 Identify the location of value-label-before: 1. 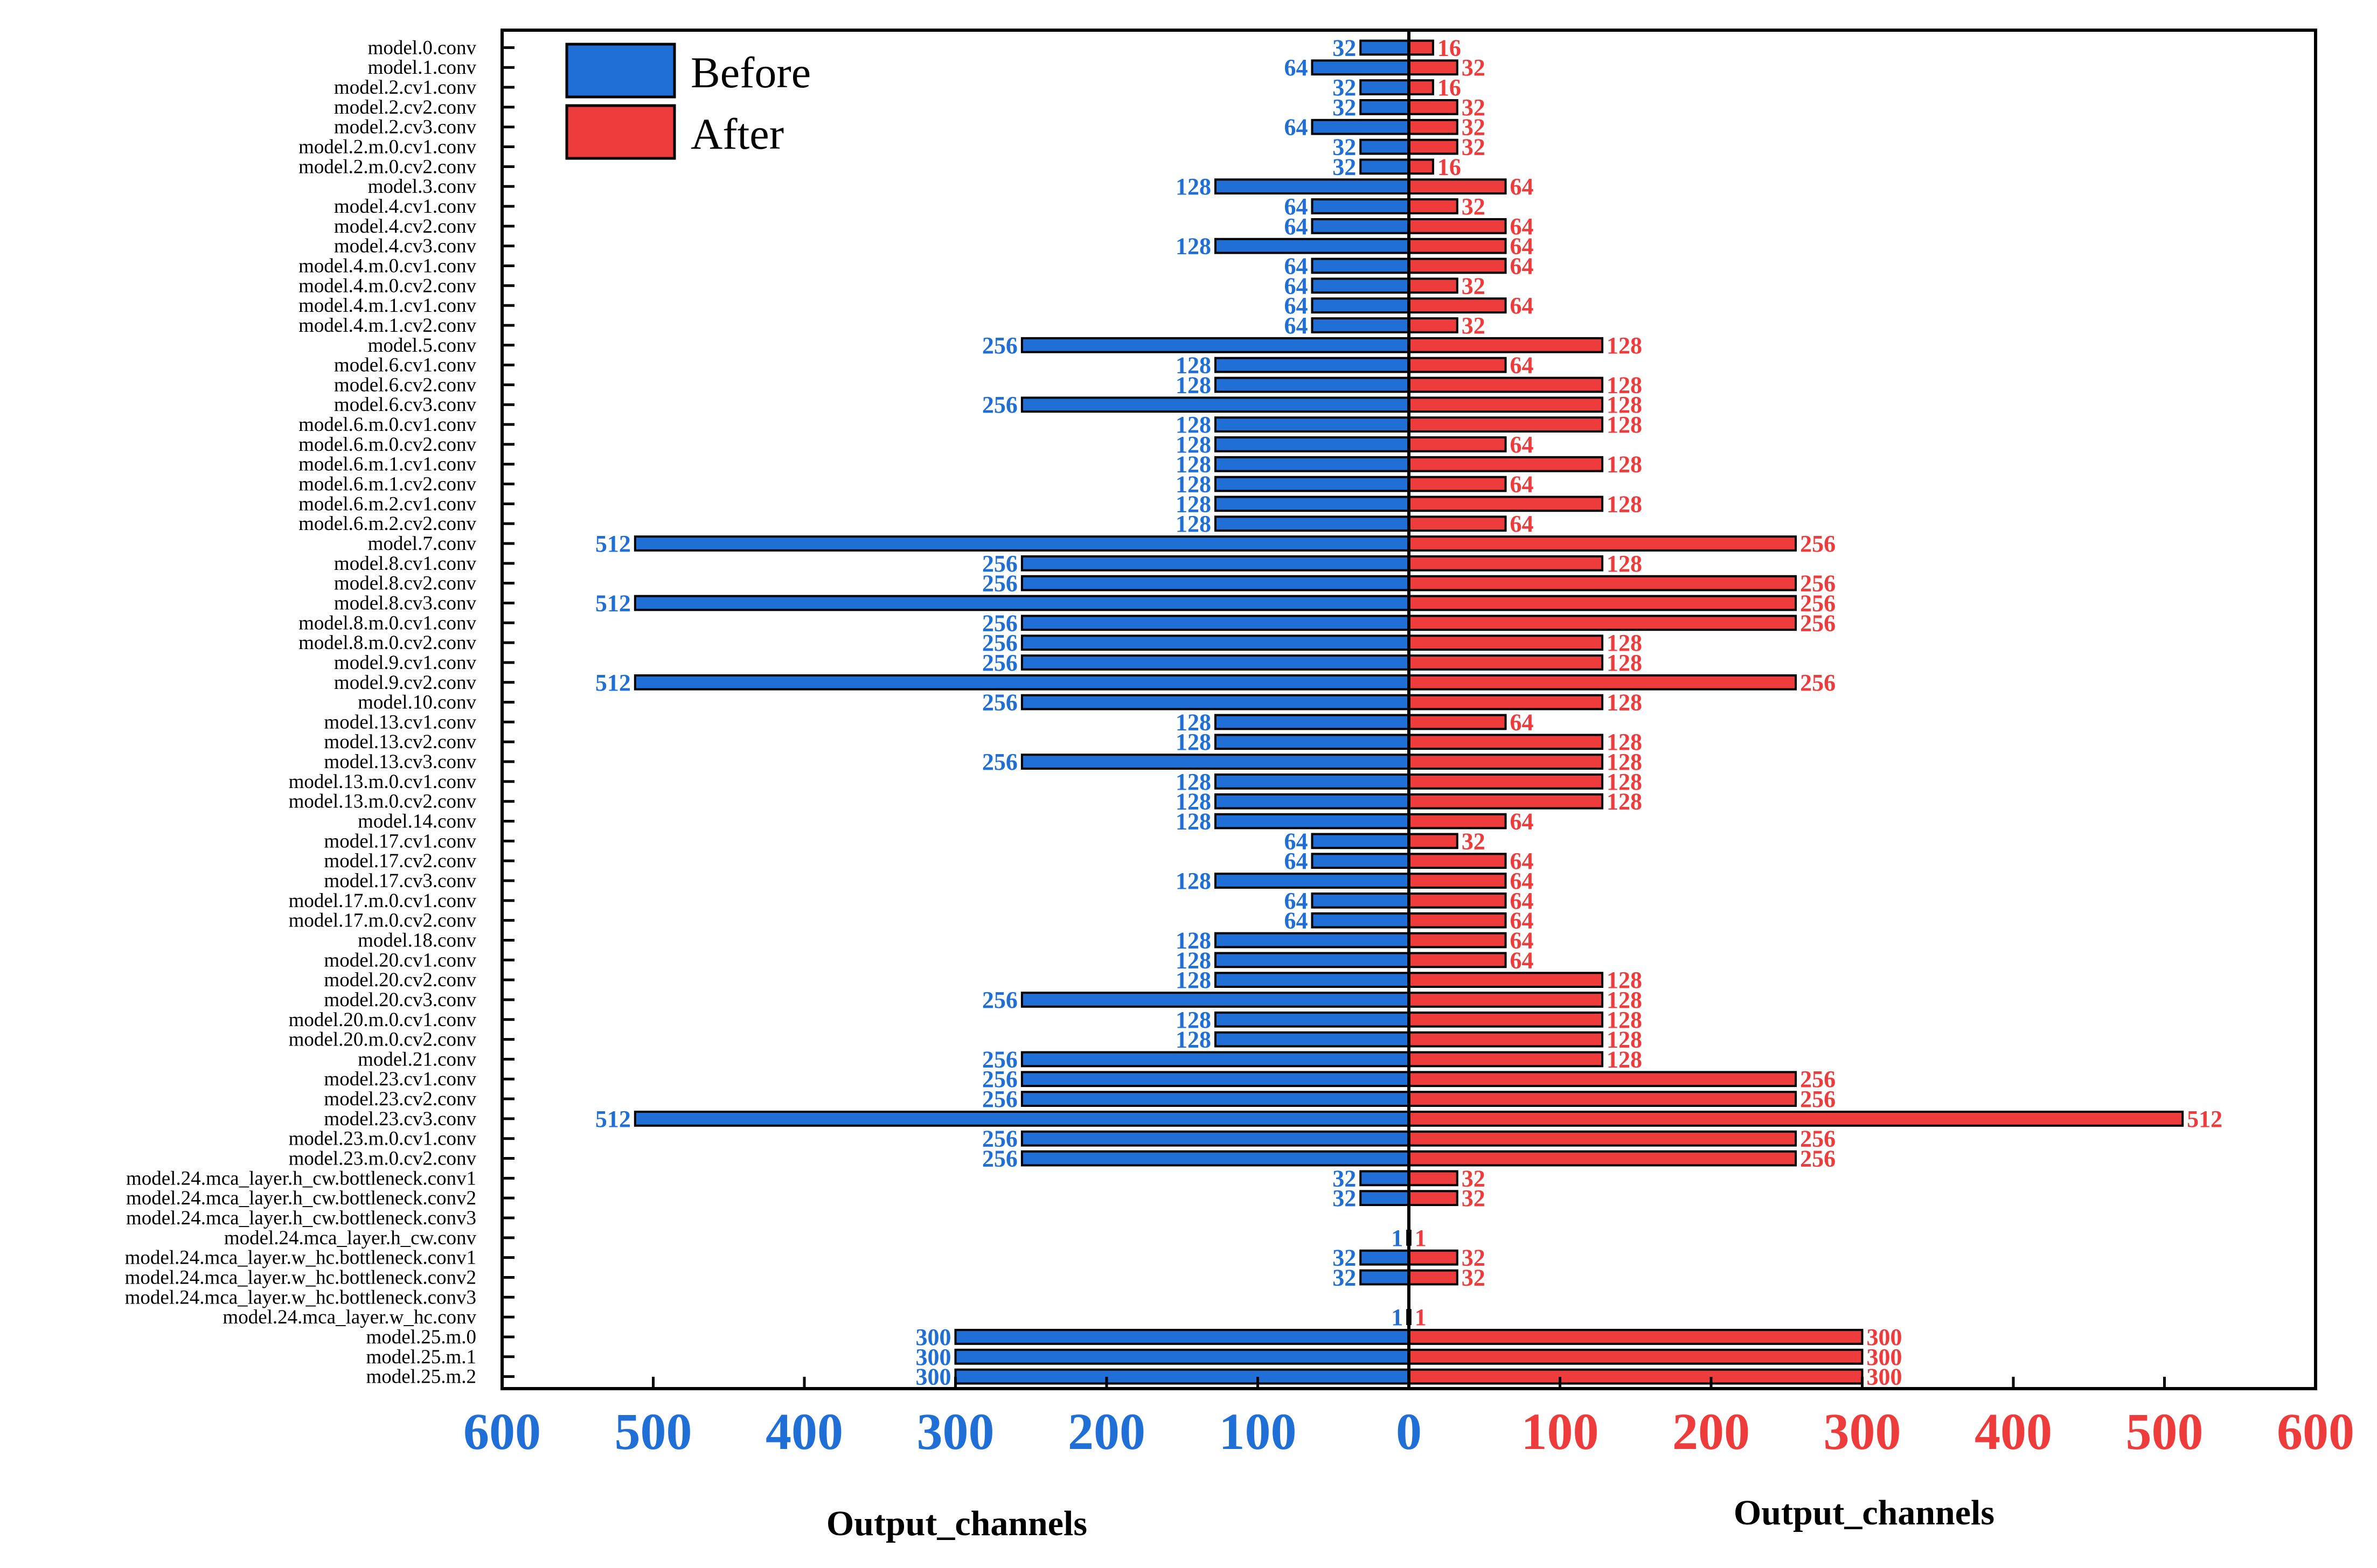
(1397, 1317).